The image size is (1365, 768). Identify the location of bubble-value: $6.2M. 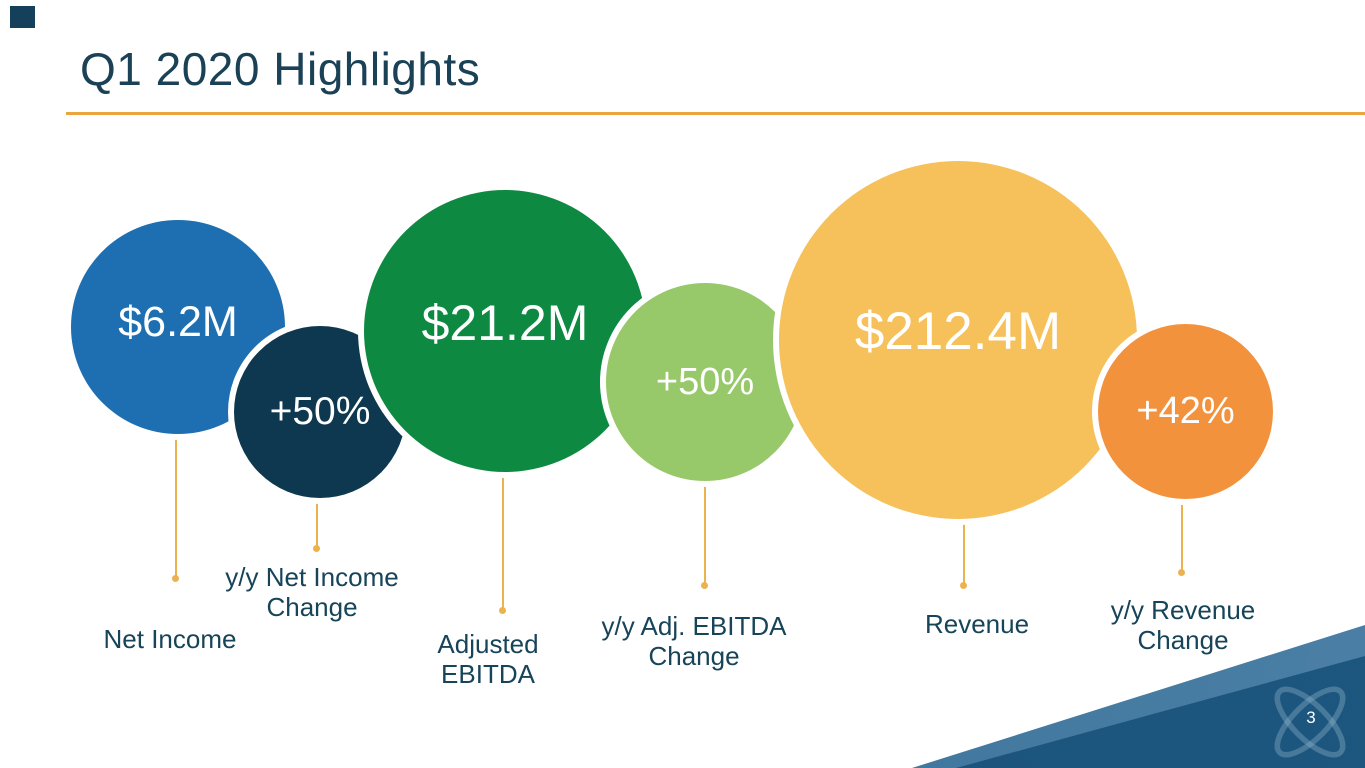
(178, 321).